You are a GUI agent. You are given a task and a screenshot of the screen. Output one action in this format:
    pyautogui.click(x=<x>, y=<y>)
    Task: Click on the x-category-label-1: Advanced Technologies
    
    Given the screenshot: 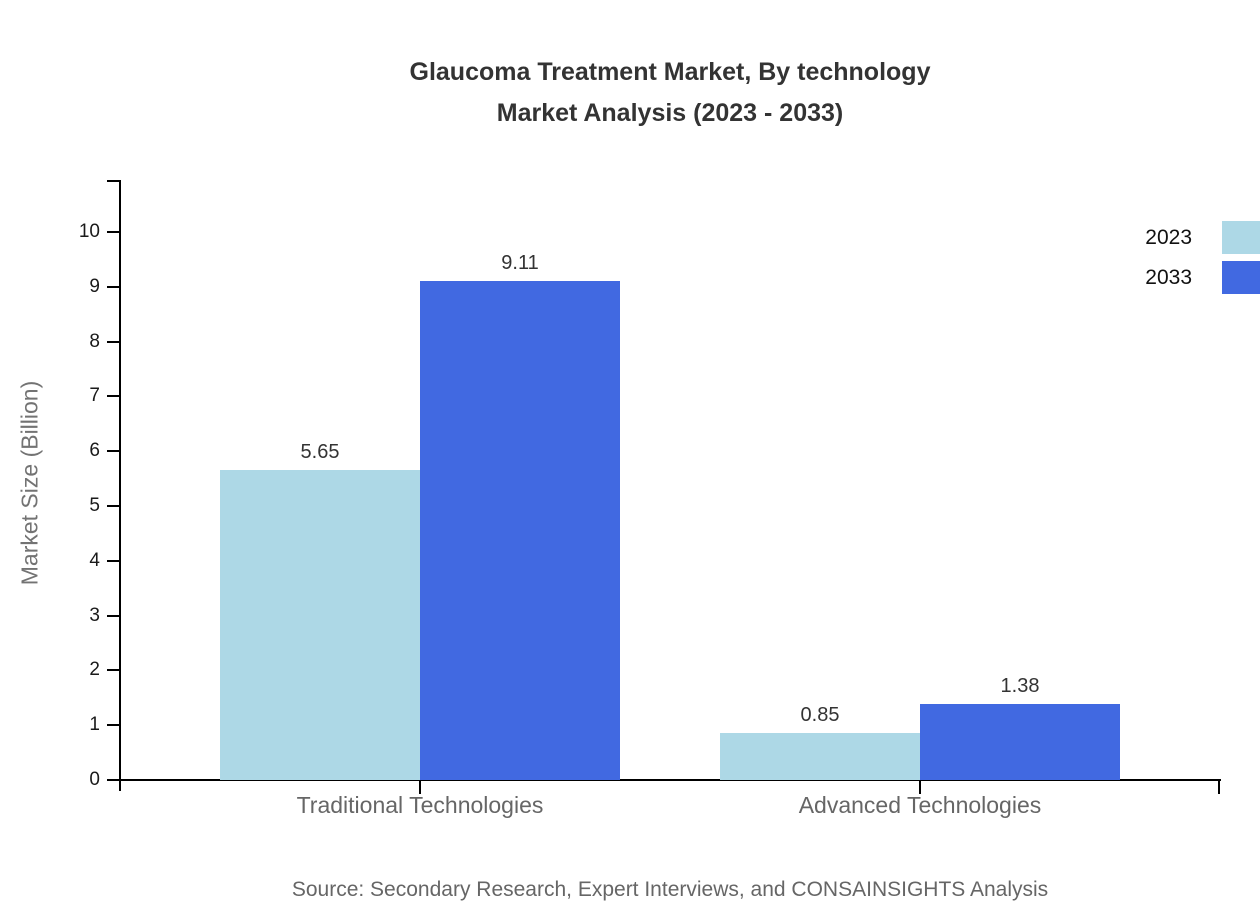 What is the action you would take?
    pyautogui.click(x=920, y=805)
    